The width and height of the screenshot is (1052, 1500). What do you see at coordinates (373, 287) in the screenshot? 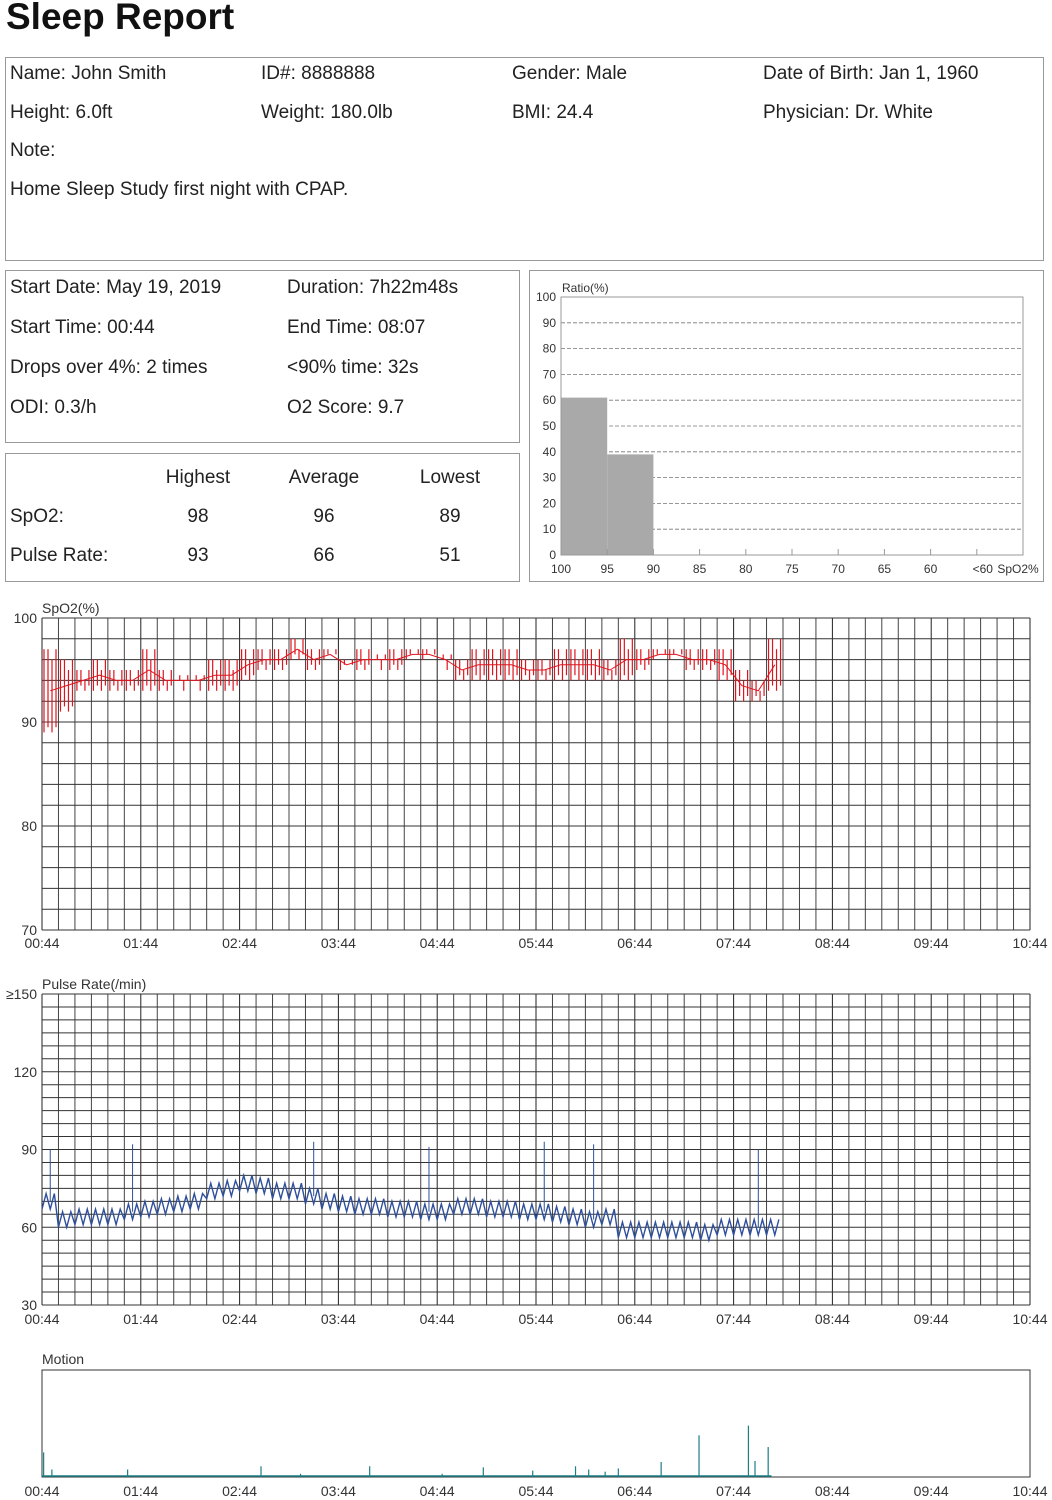
I see `duration: Duration: 7h22m48s` at bounding box center [373, 287].